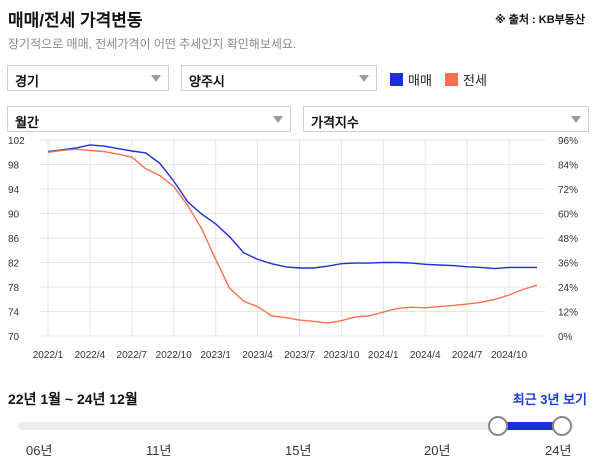 Image resolution: width=597 pixels, height=469 pixels. Describe the element at coordinates (568, 264) in the screenshot. I see `y-right-tick-label: 36%` at that location.